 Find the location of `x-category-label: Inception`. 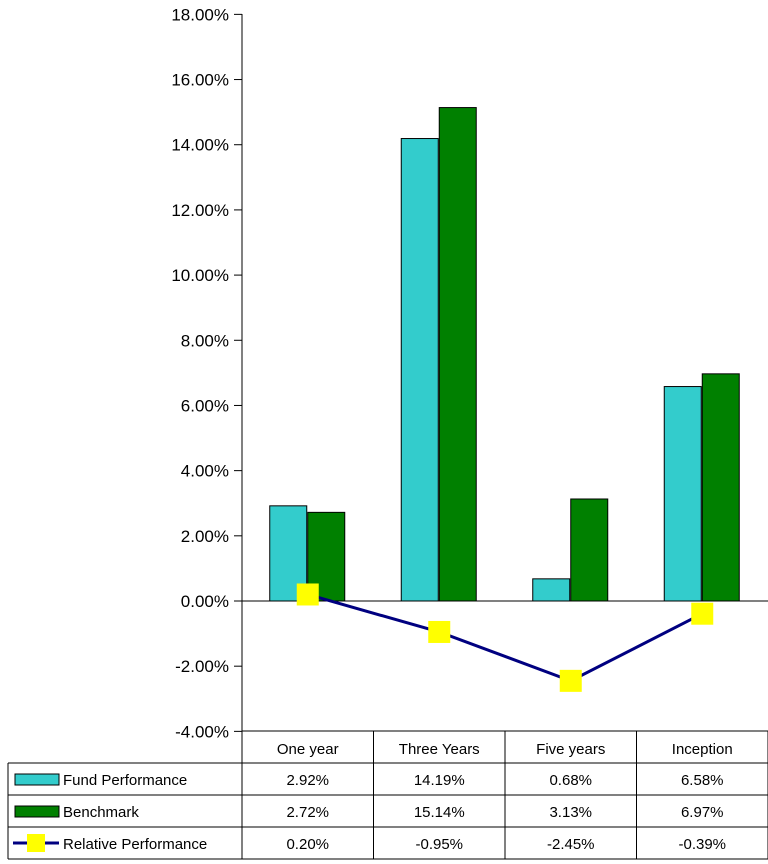

x-category-label: Inception is located at coordinates (702, 749).